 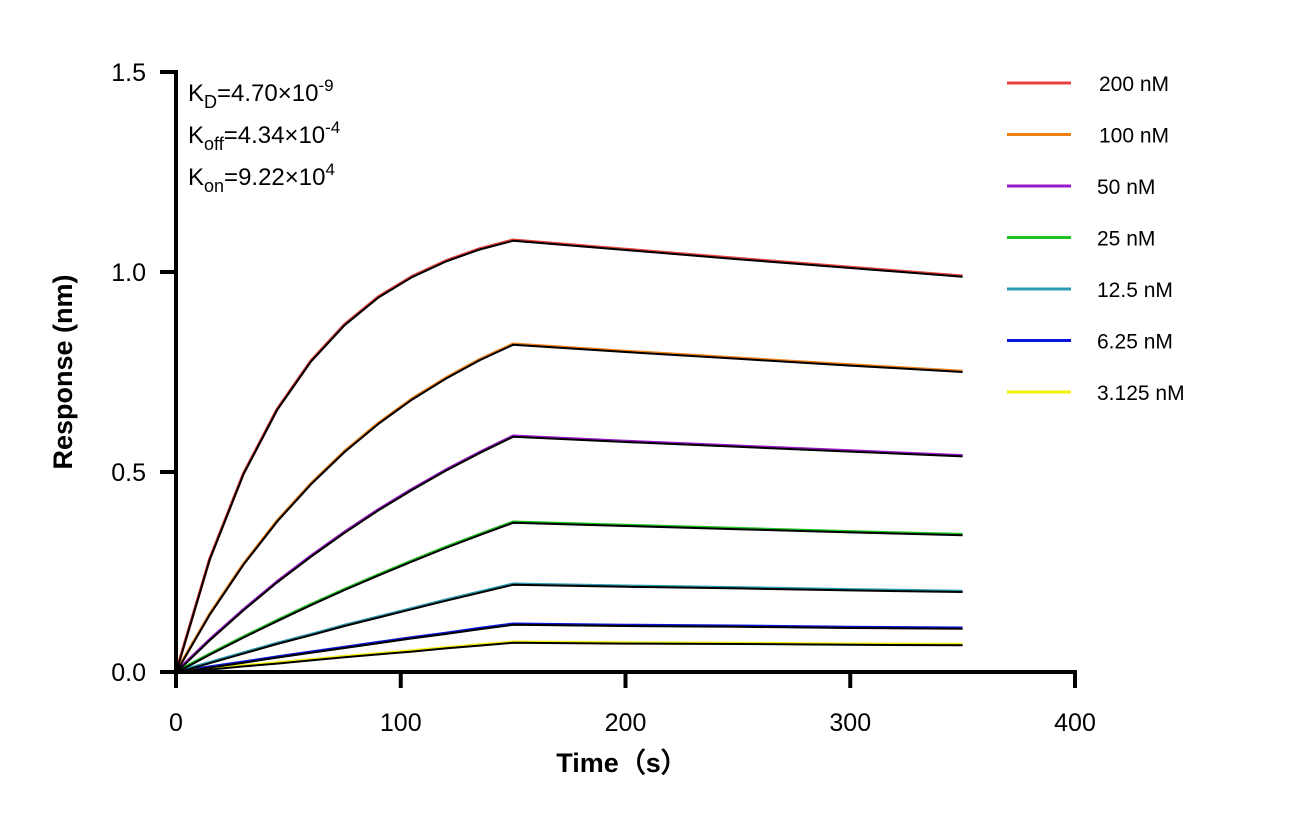 I want to click on fit-line-3.125-nM, so click(x=569, y=657).